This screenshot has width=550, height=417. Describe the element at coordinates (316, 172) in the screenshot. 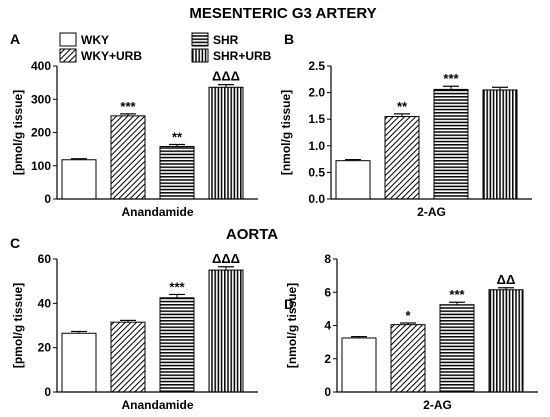

I see `y-tick-label: 0.5` at that location.